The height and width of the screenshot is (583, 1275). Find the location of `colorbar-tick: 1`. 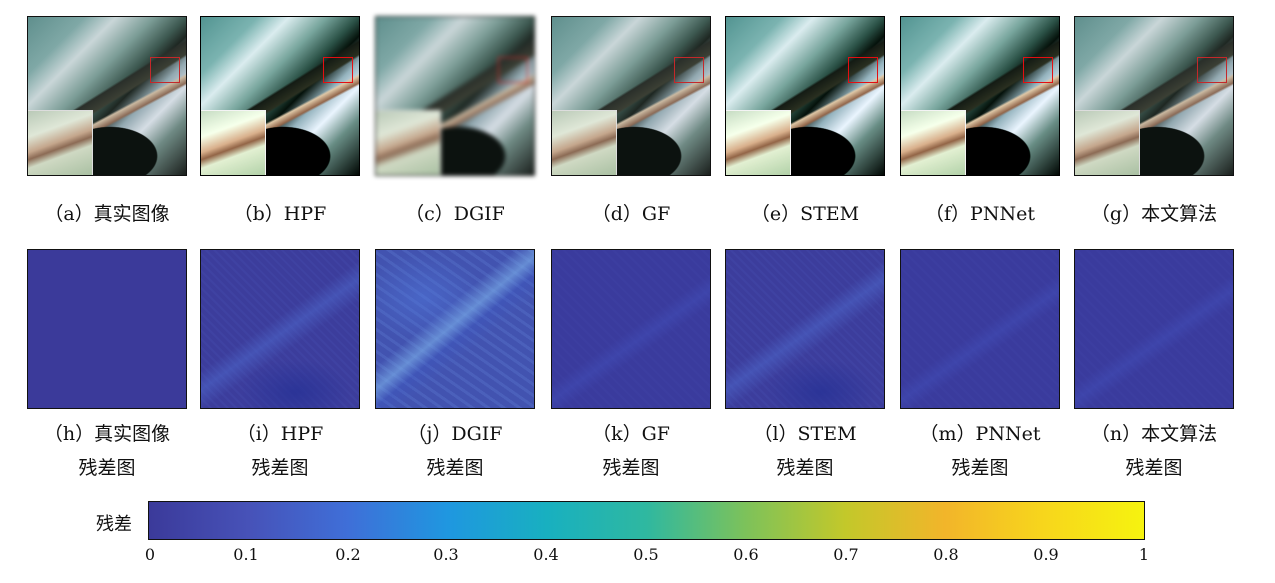

colorbar-tick: 1 is located at coordinates (1144, 554).